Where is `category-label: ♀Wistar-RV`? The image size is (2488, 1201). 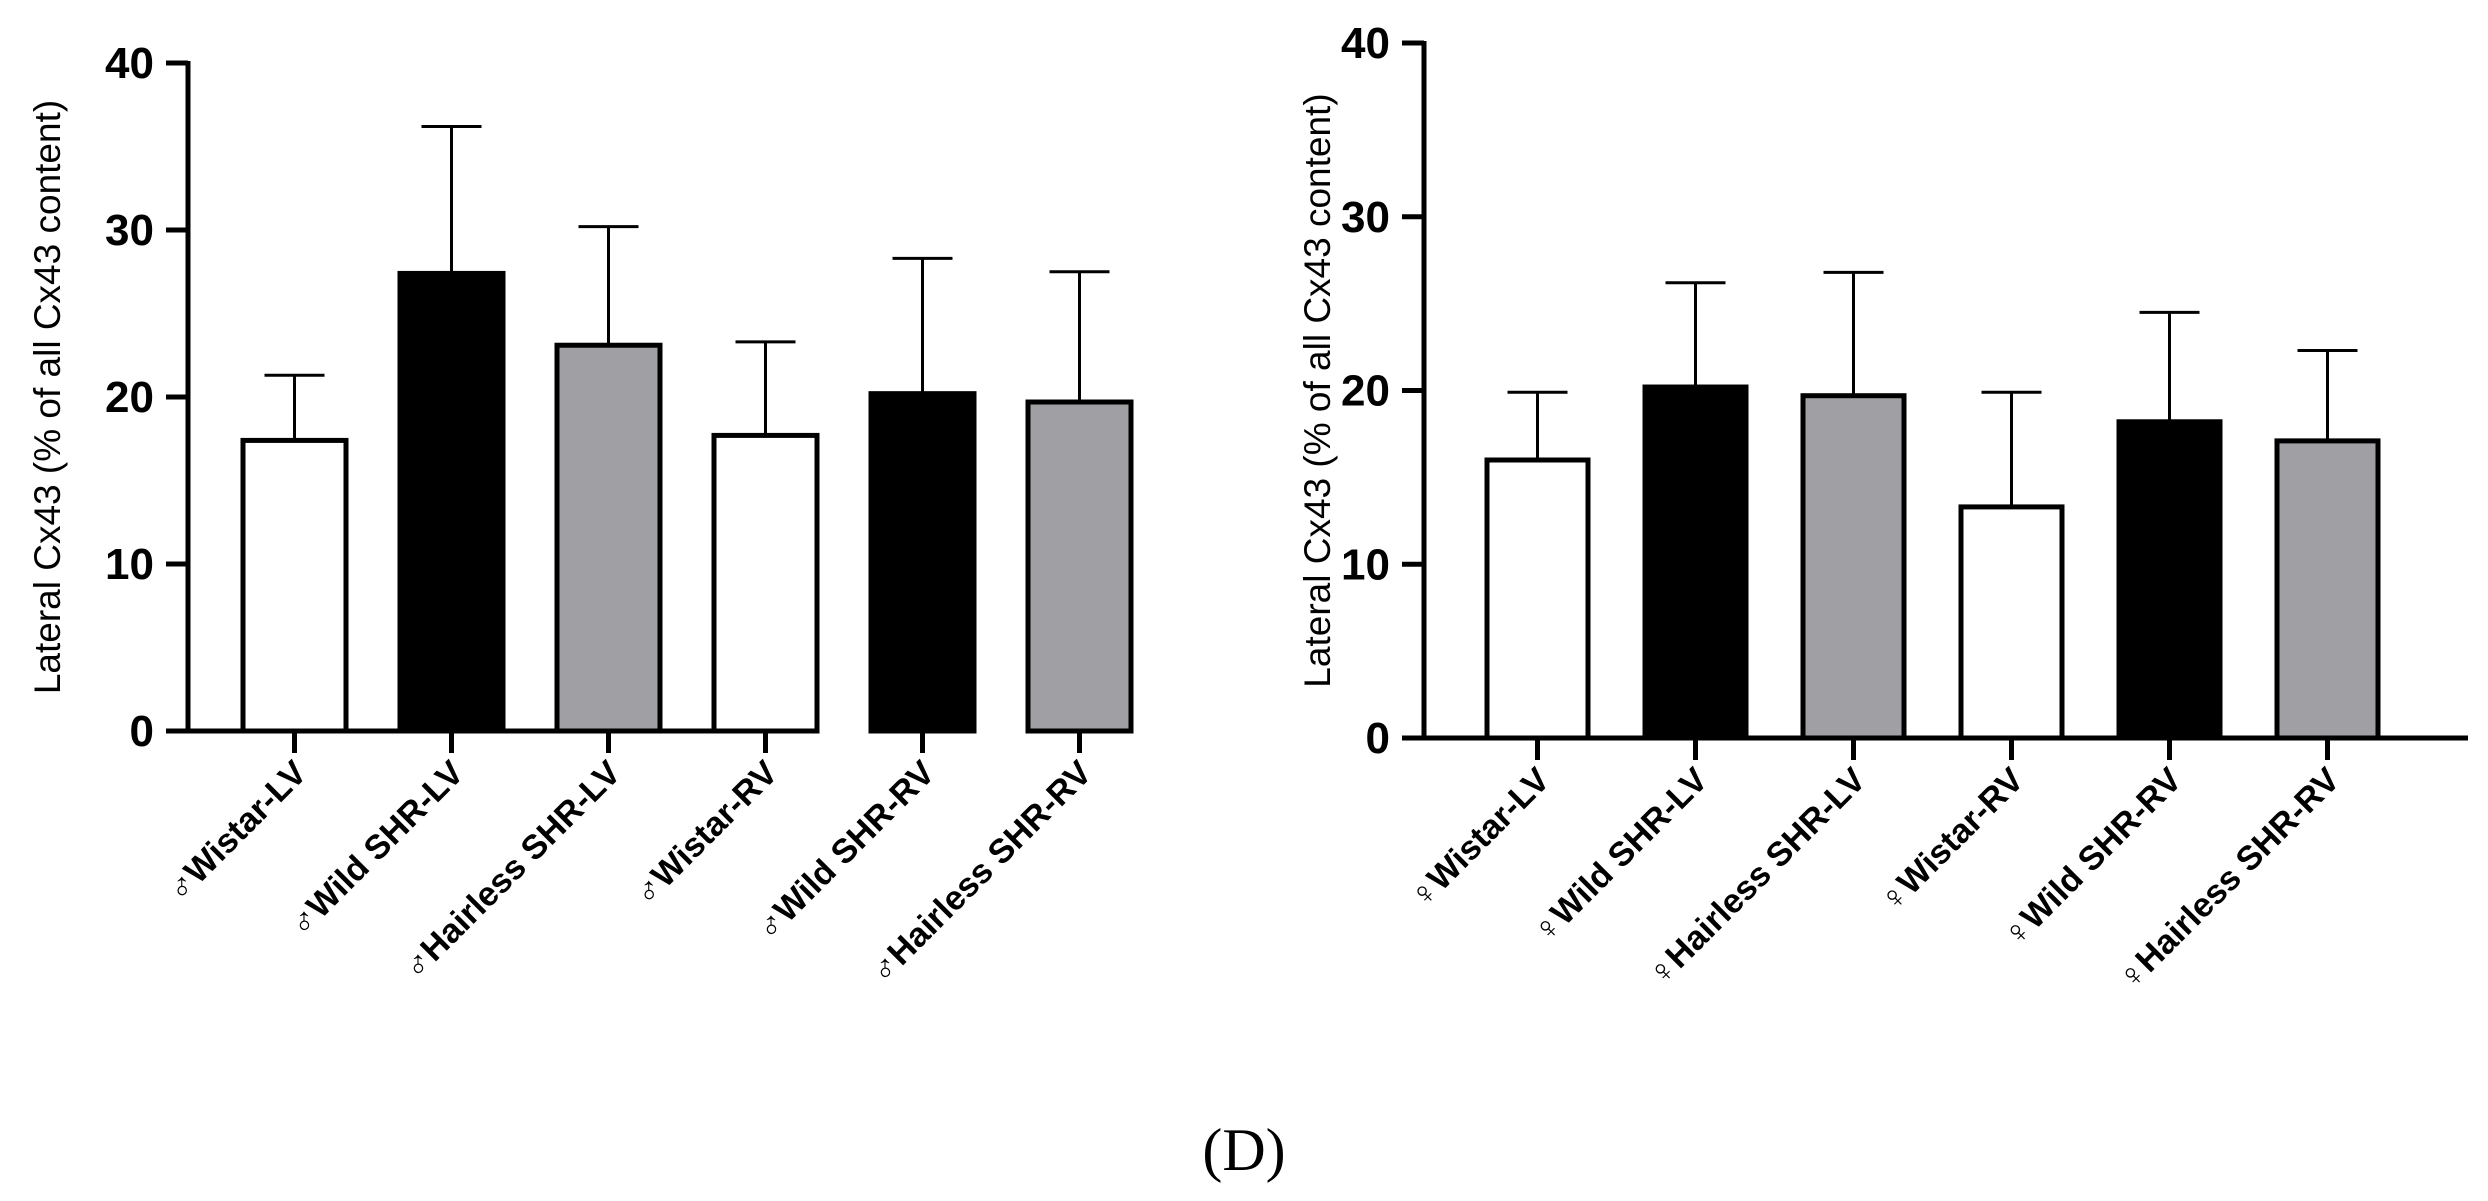 category-label: ♀Wistar-RV is located at coordinates (1951, 840).